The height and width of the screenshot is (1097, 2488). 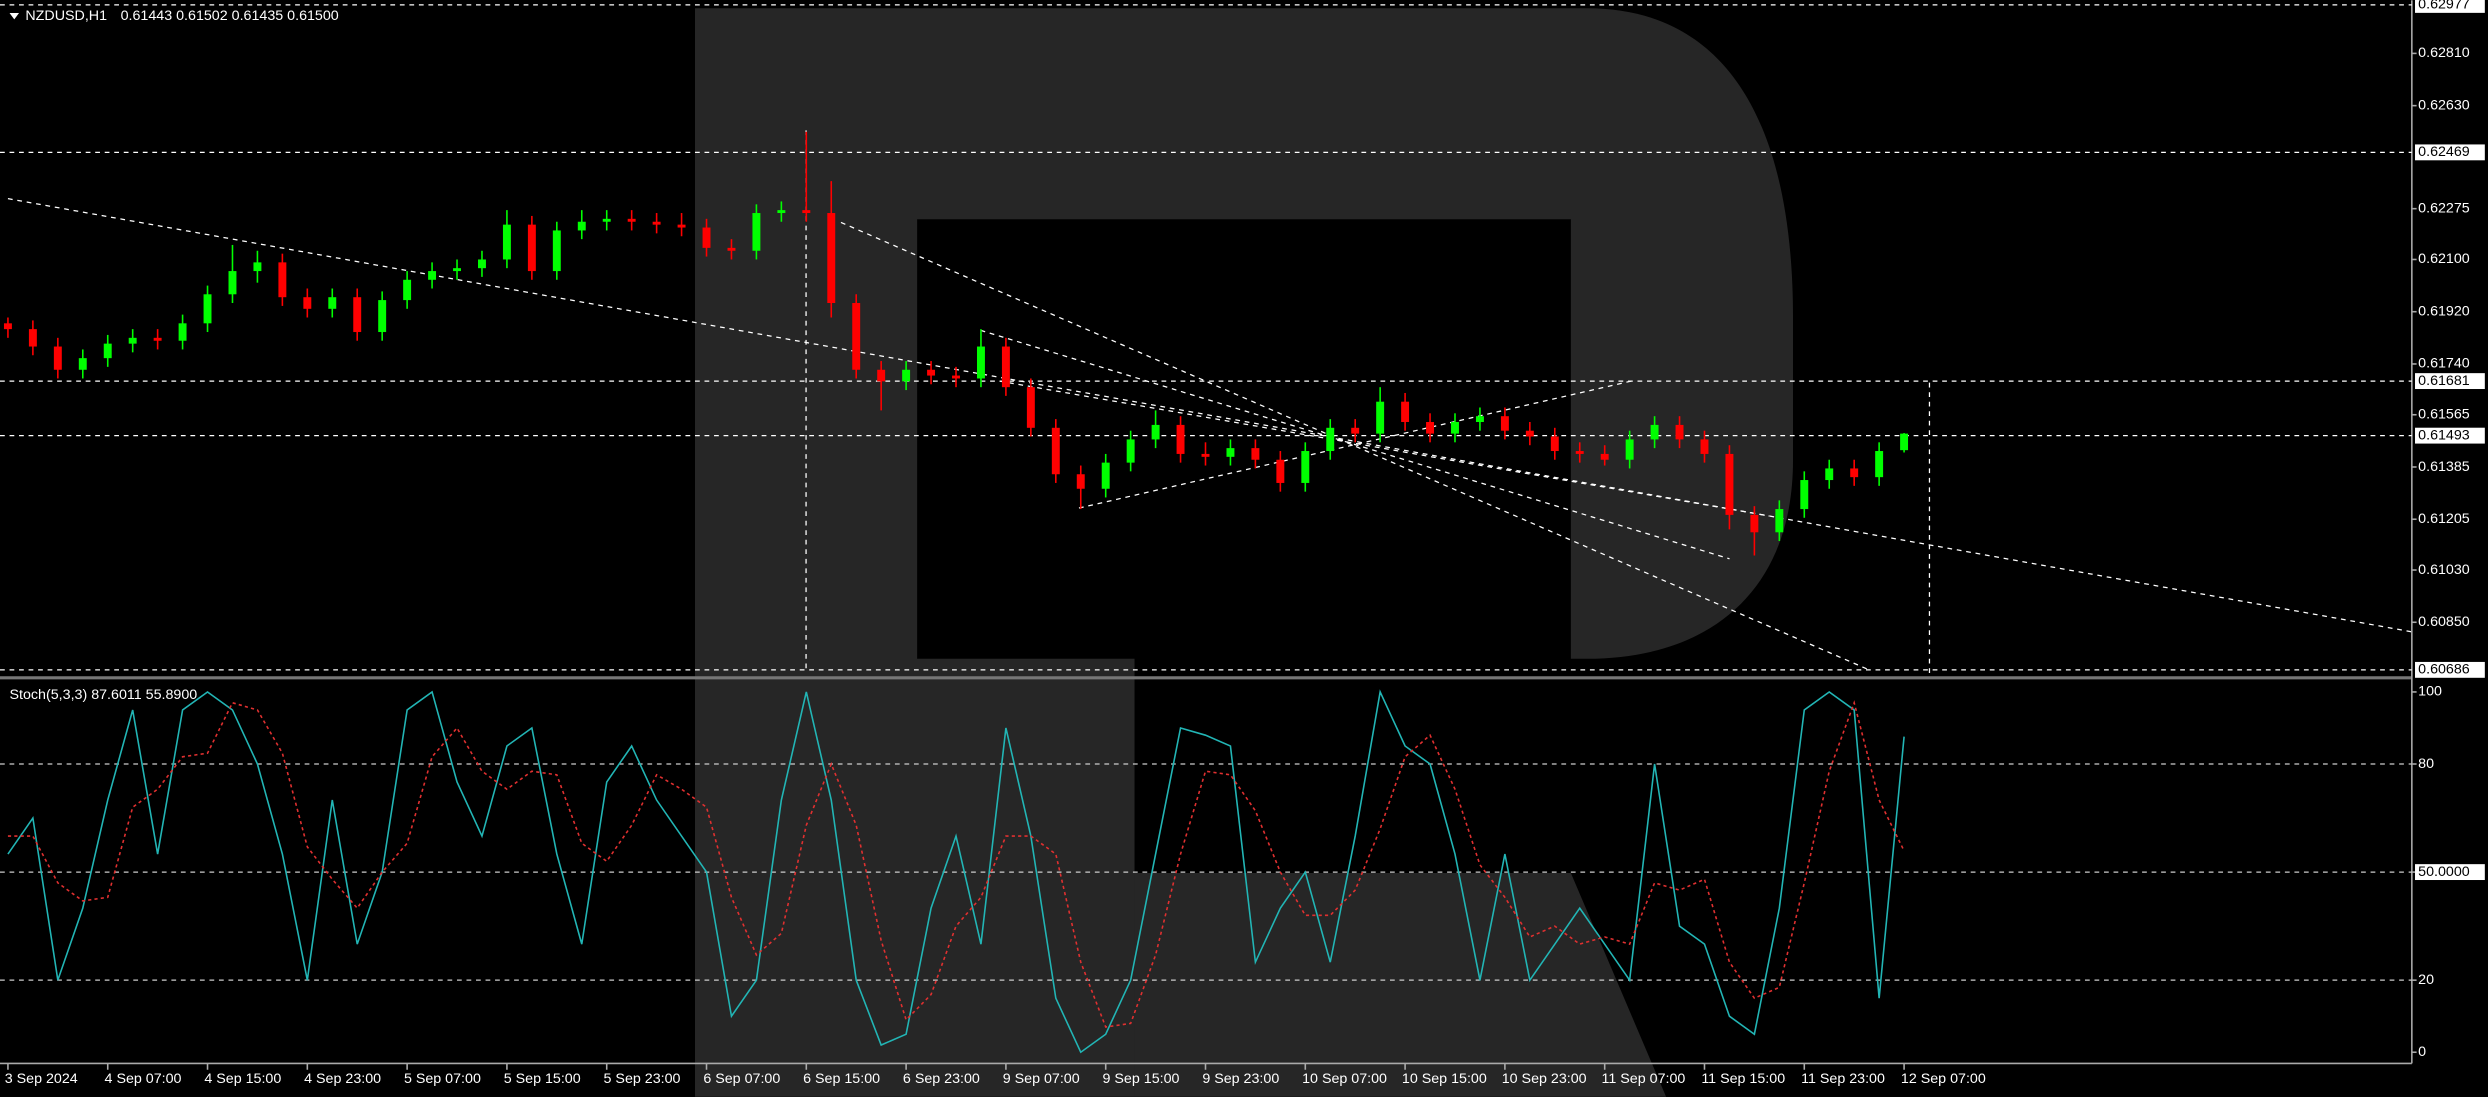 What do you see at coordinates (1141, 1079) in the screenshot?
I see `x-tick-label: 9 Sep 15:00` at bounding box center [1141, 1079].